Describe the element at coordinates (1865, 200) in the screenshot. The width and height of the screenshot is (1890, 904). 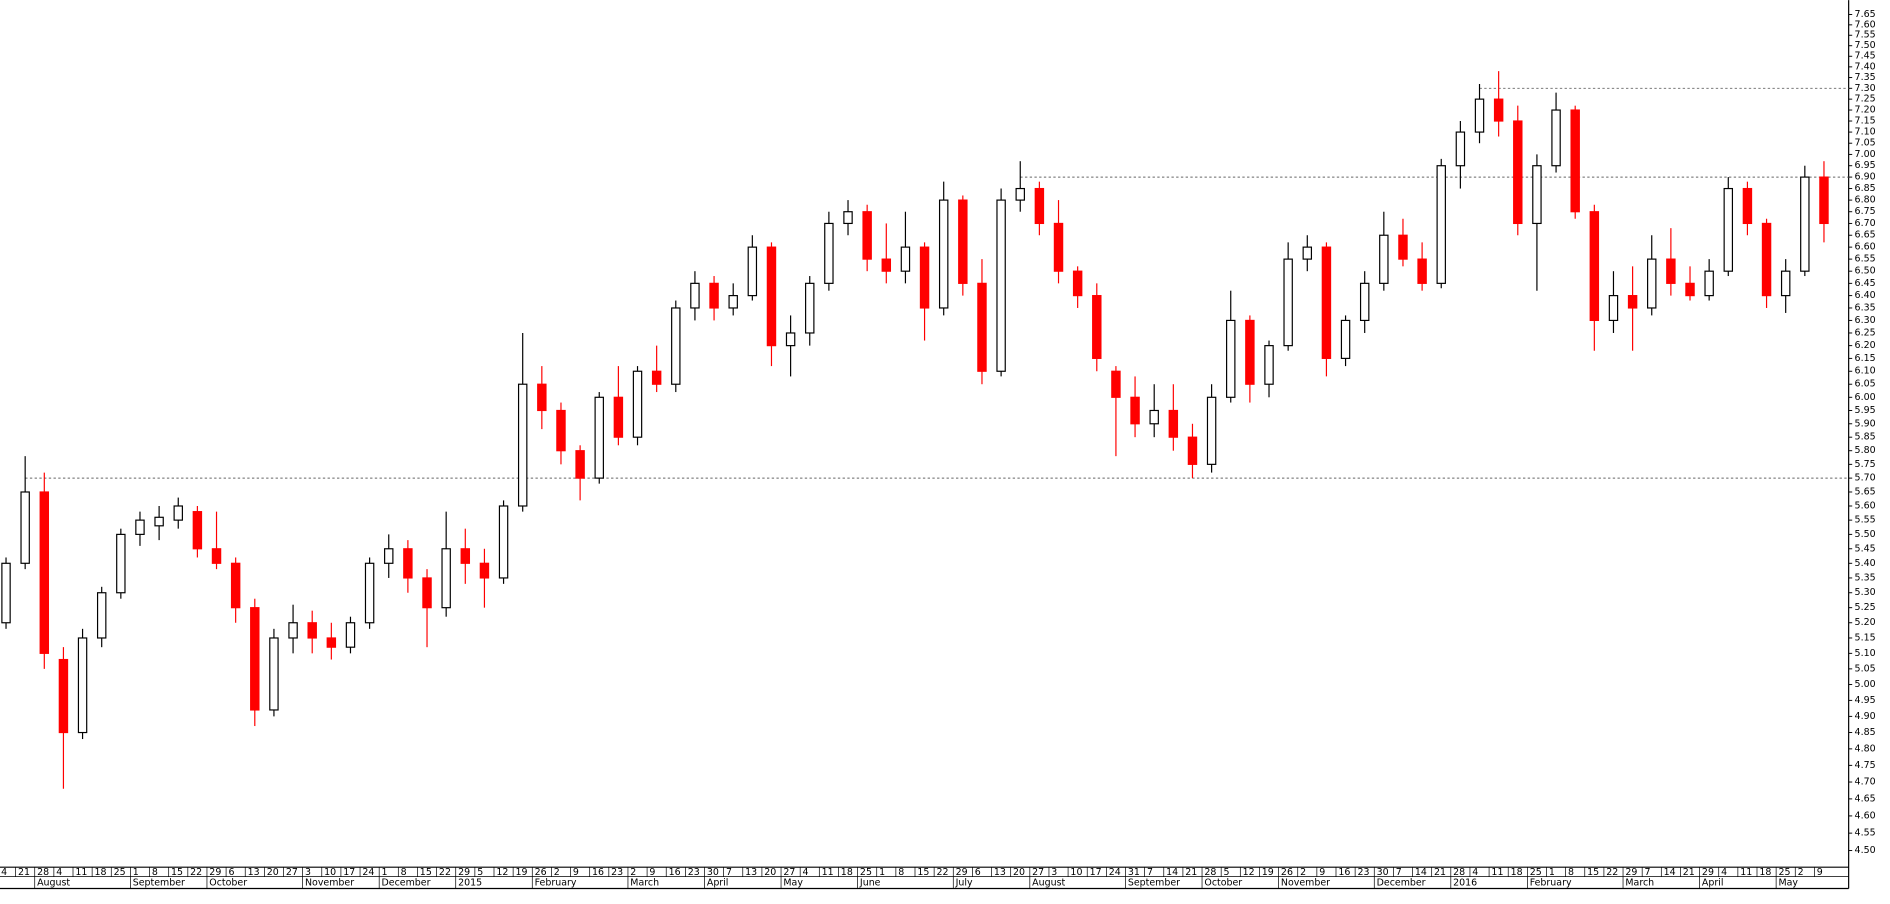
I see `y-tick-label: 6.80` at that location.